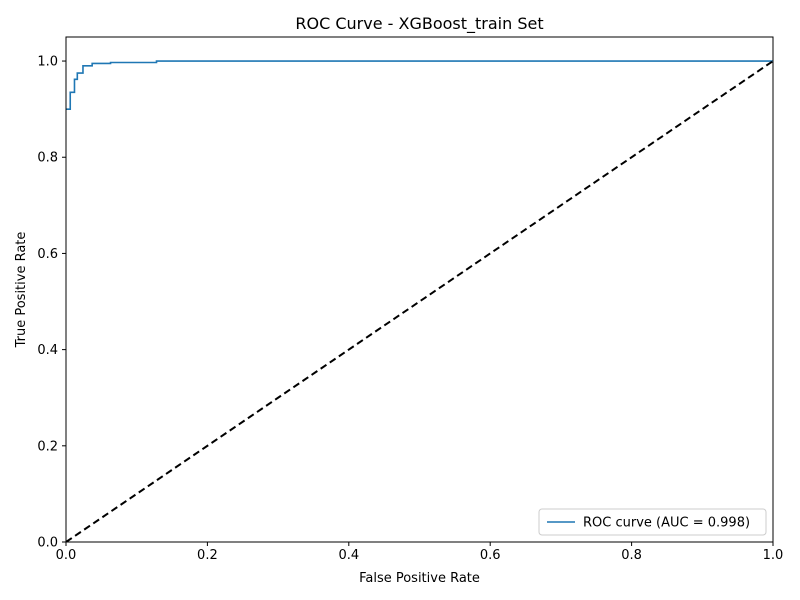 Image resolution: width=800 pixels, height=600 pixels. Describe the element at coordinates (773, 555) in the screenshot. I see `x-tick-label: 1.0` at that location.